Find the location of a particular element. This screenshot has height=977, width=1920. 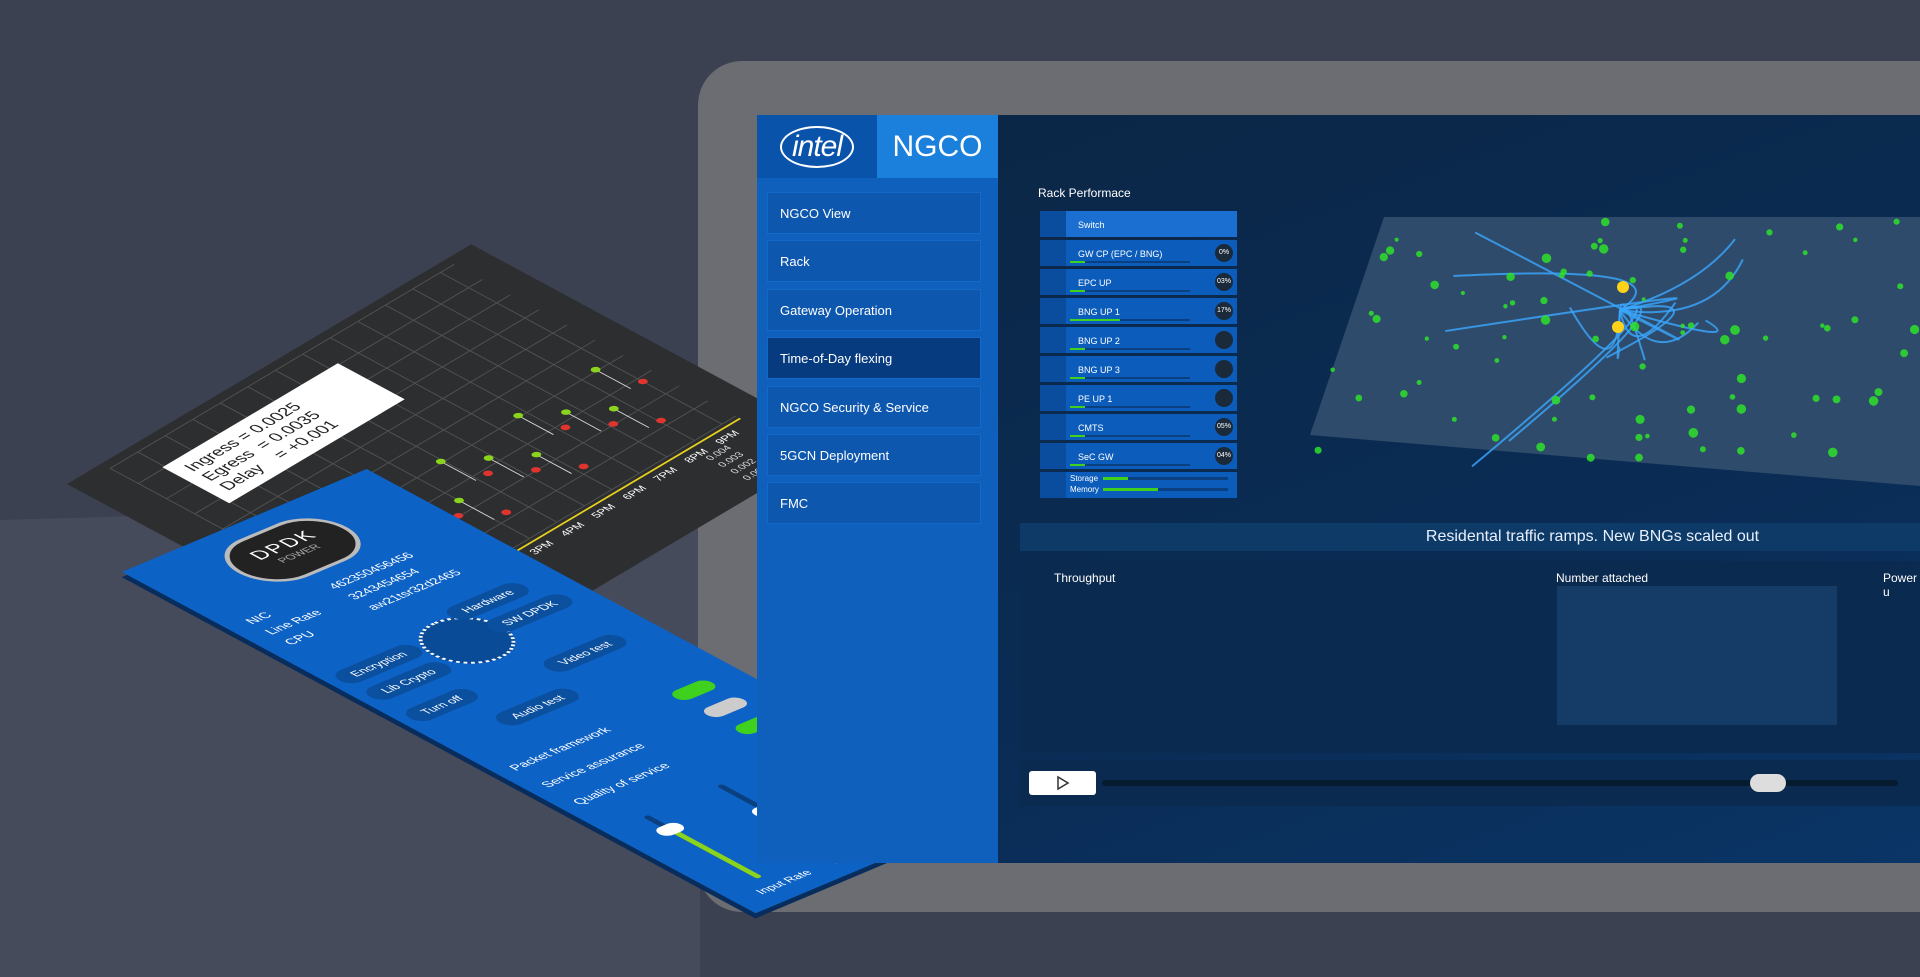

map-road is located at coordinates (1669, 321).